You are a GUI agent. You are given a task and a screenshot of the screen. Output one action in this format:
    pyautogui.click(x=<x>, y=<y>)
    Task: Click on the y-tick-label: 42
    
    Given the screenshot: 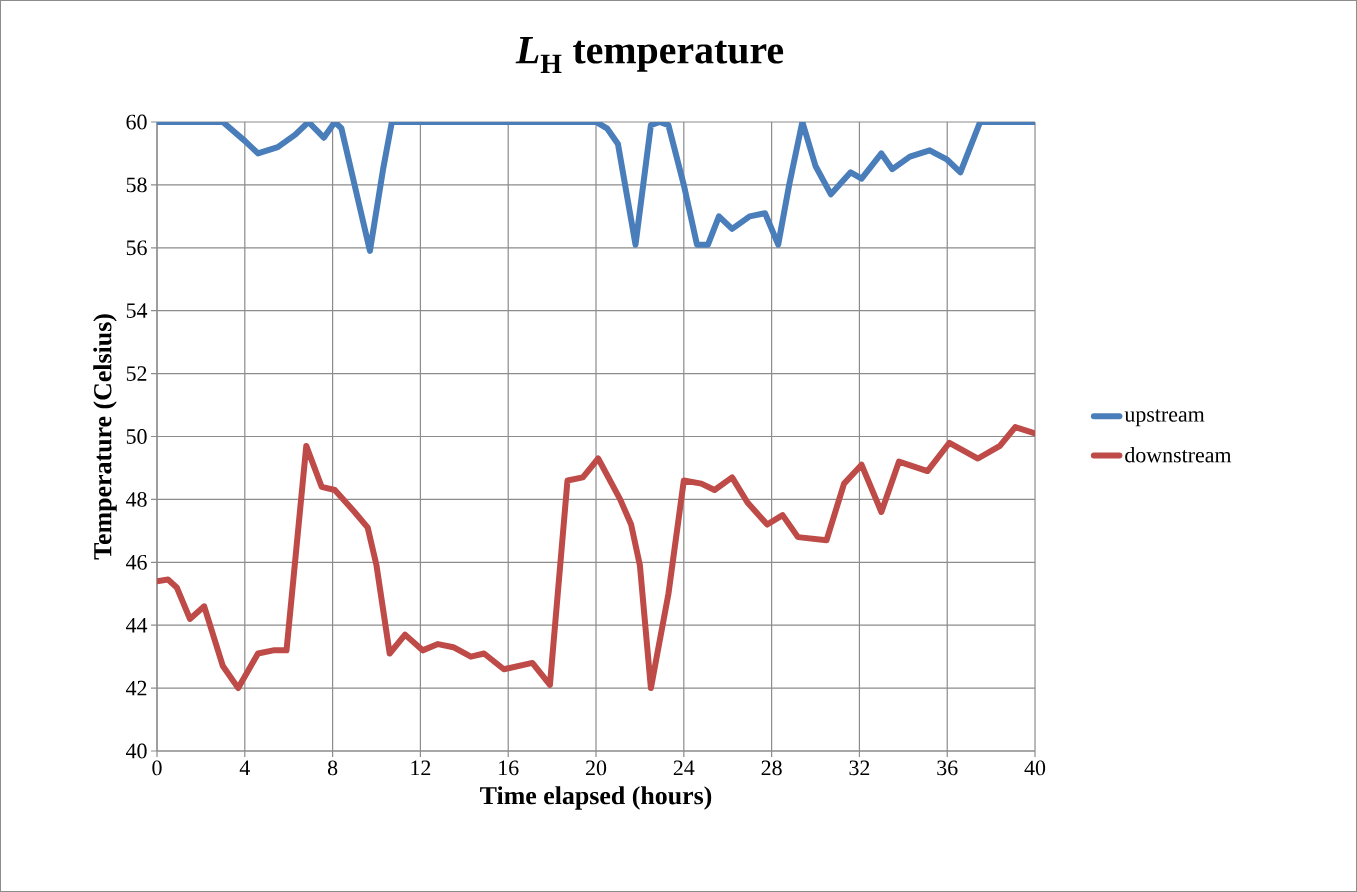 What is the action you would take?
    pyautogui.click(x=136, y=688)
    